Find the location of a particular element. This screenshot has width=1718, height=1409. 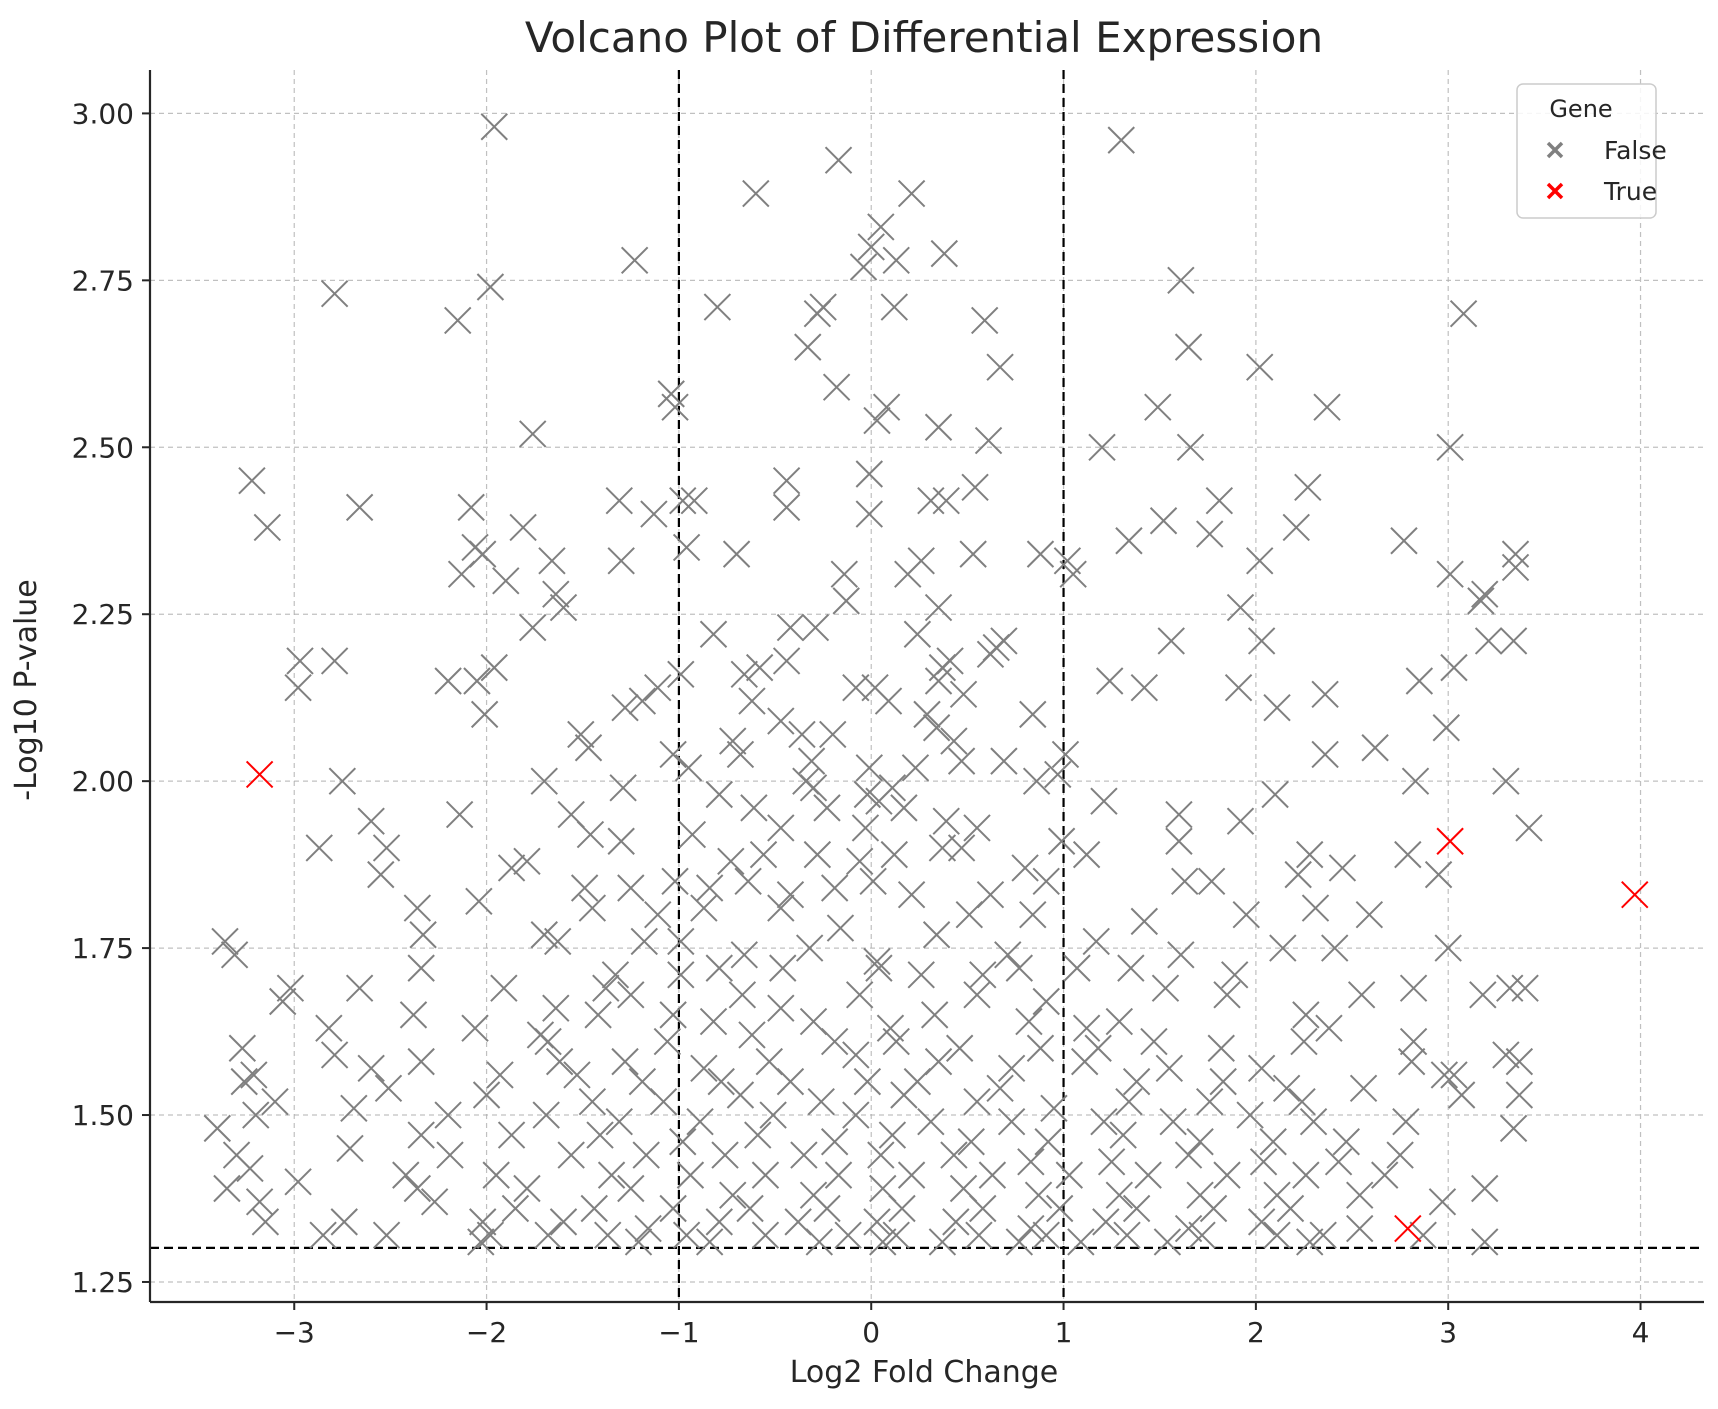

y-tick-label: 1.25 is located at coordinates (103, 1282).